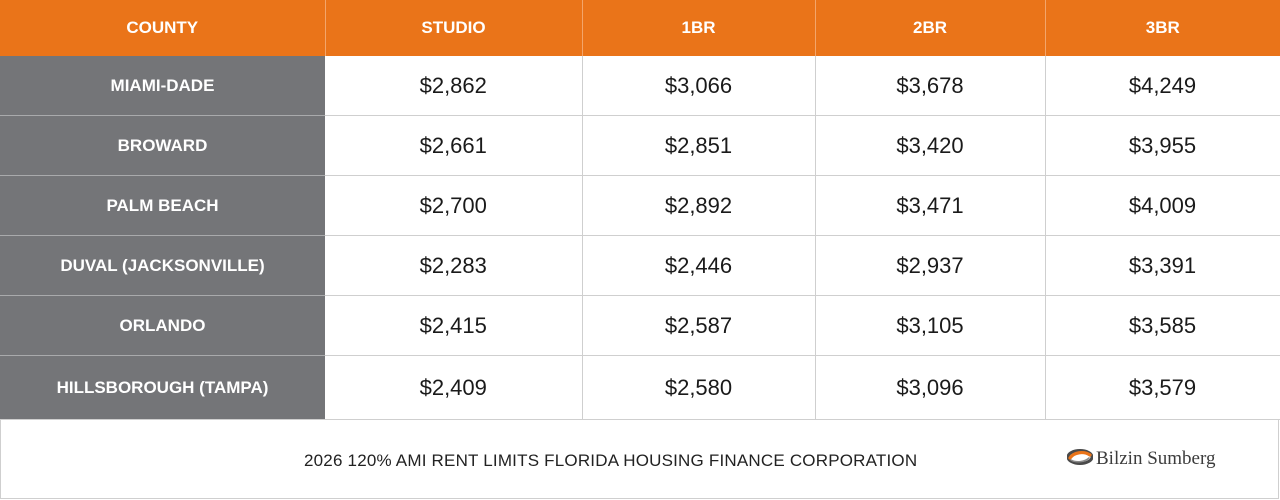  Describe the element at coordinates (699, 265) in the screenshot. I see `1br-cell: $2,446` at that location.